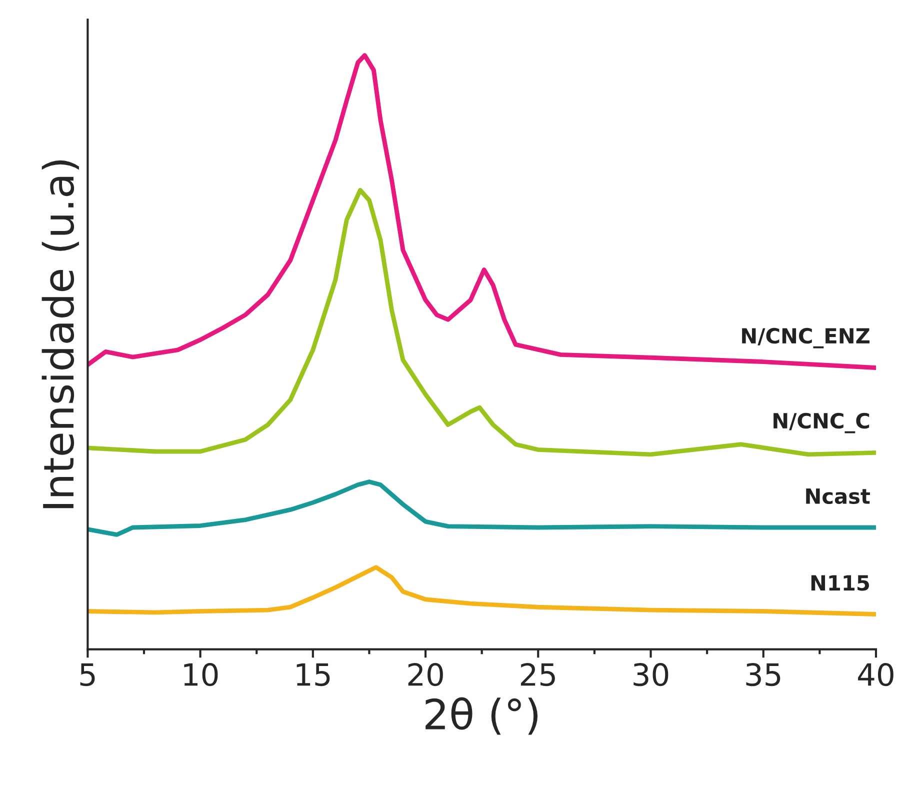 This screenshot has height=787, width=904. What do you see at coordinates (763, 674) in the screenshot?
I see `x-tick-label: 35` at bounding box center [763, 674].